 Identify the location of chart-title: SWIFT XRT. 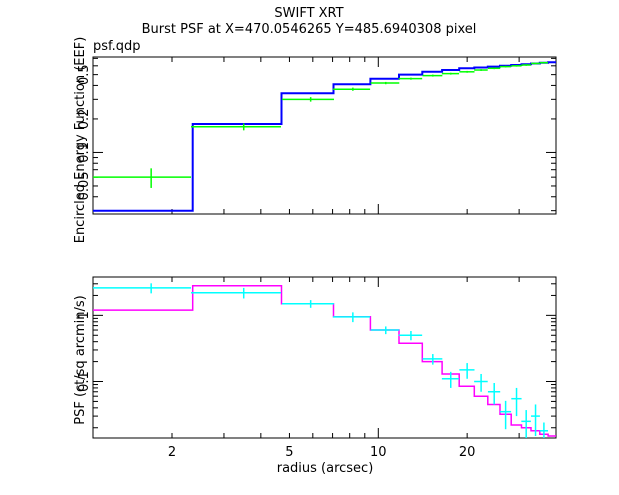
(308, 13).